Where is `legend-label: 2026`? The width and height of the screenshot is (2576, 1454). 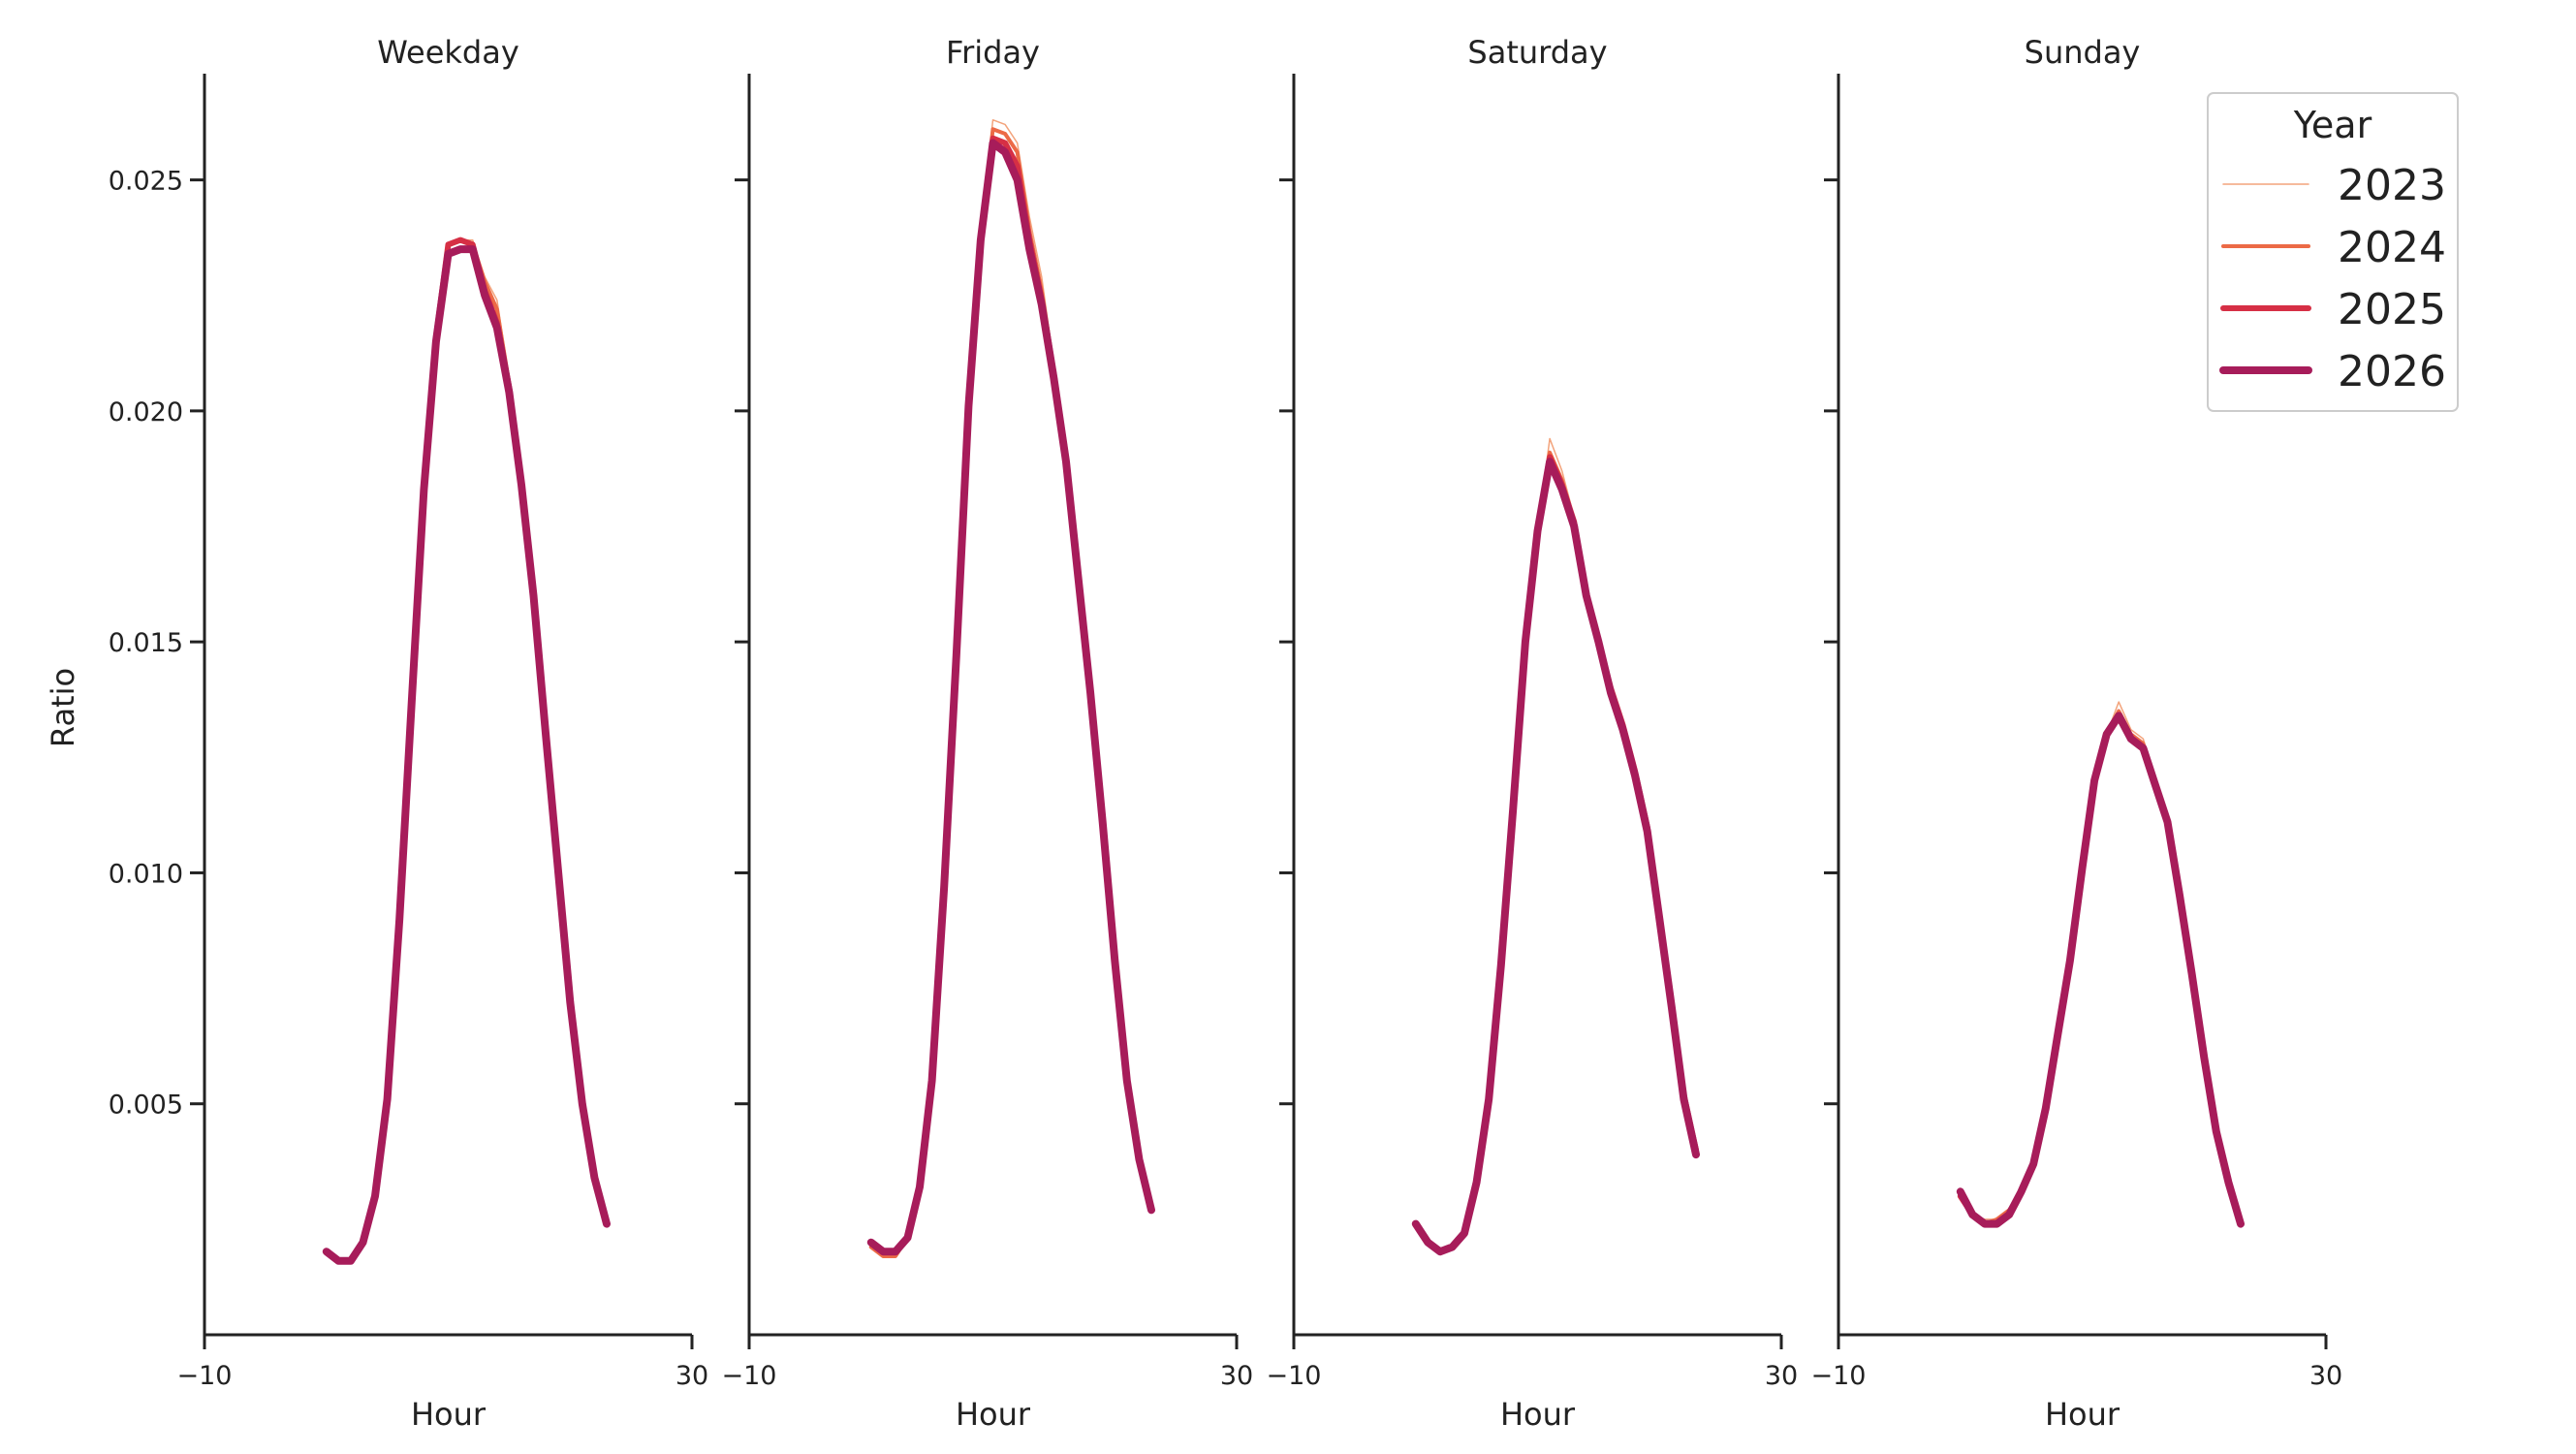 legend-label: 2026 is located at coordinates (2392, 371).